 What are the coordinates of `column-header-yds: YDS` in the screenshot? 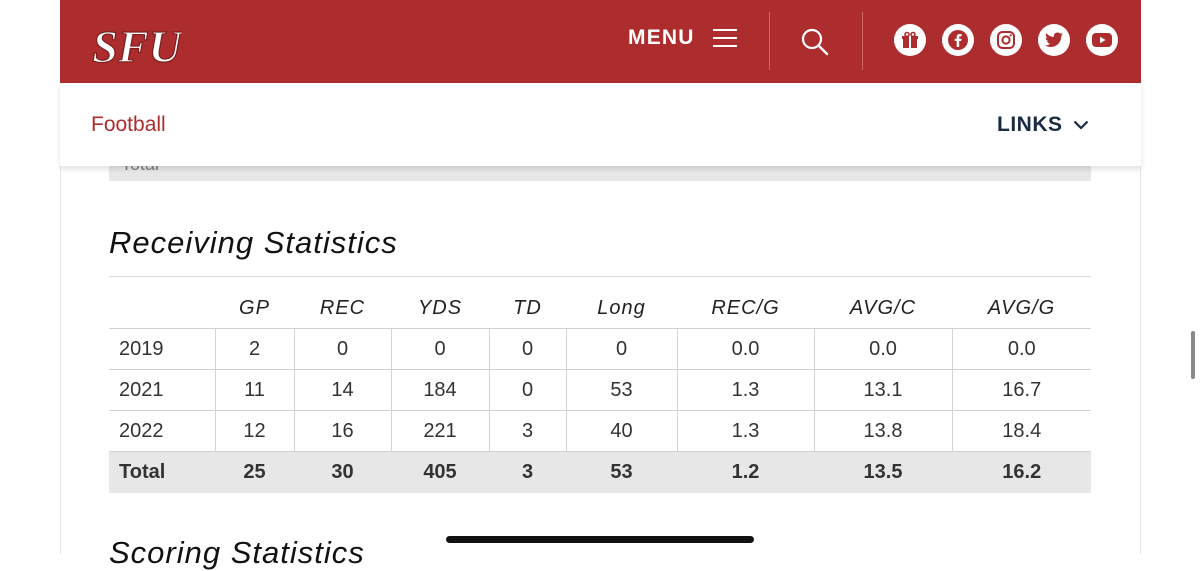 It's located at (440, 308).